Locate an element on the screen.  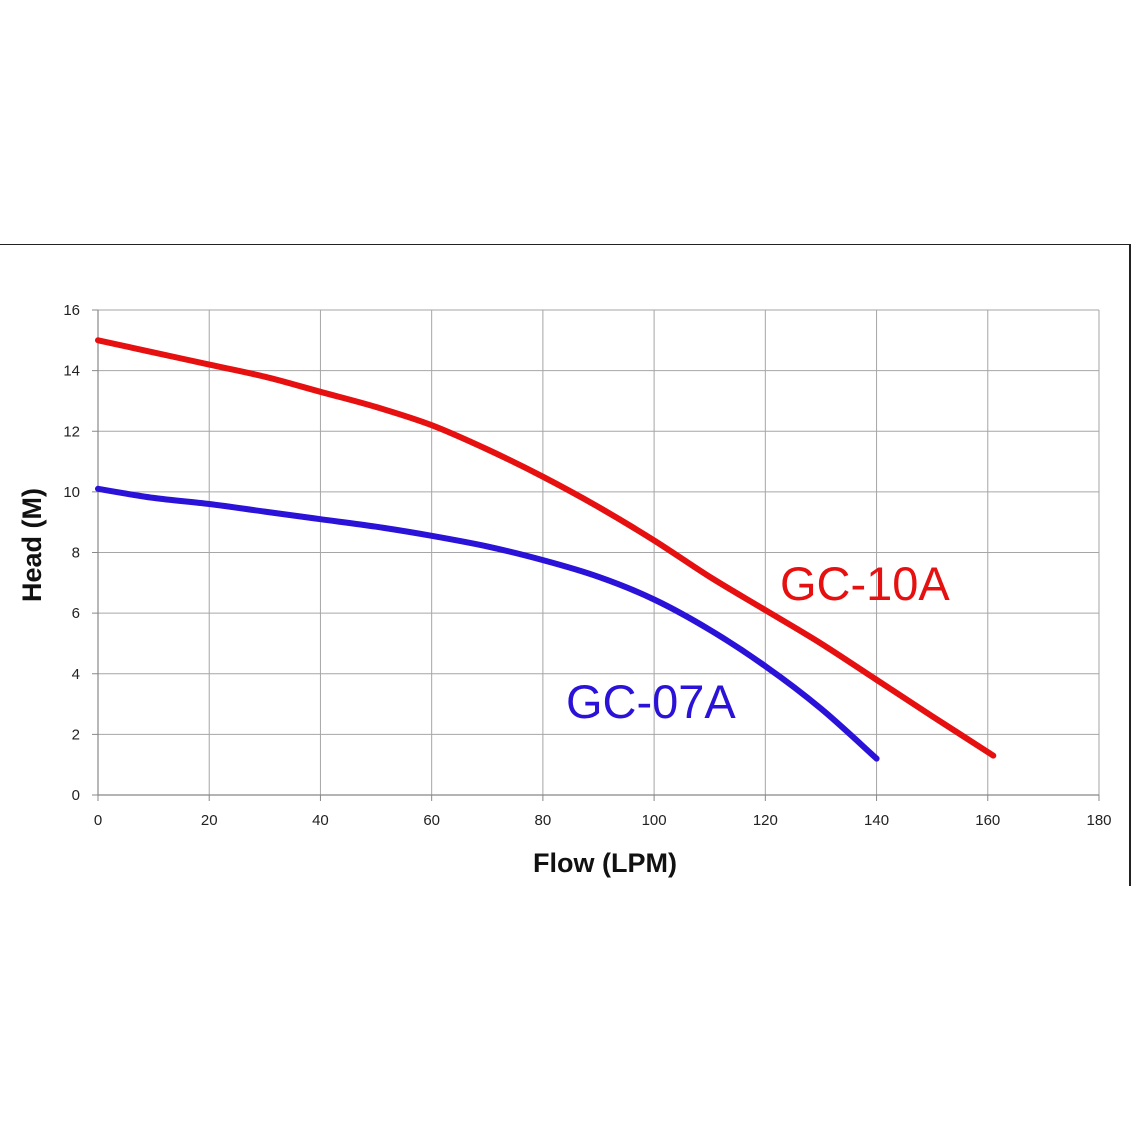
y-tick-label: 10 is located at coordinates (71, 492).